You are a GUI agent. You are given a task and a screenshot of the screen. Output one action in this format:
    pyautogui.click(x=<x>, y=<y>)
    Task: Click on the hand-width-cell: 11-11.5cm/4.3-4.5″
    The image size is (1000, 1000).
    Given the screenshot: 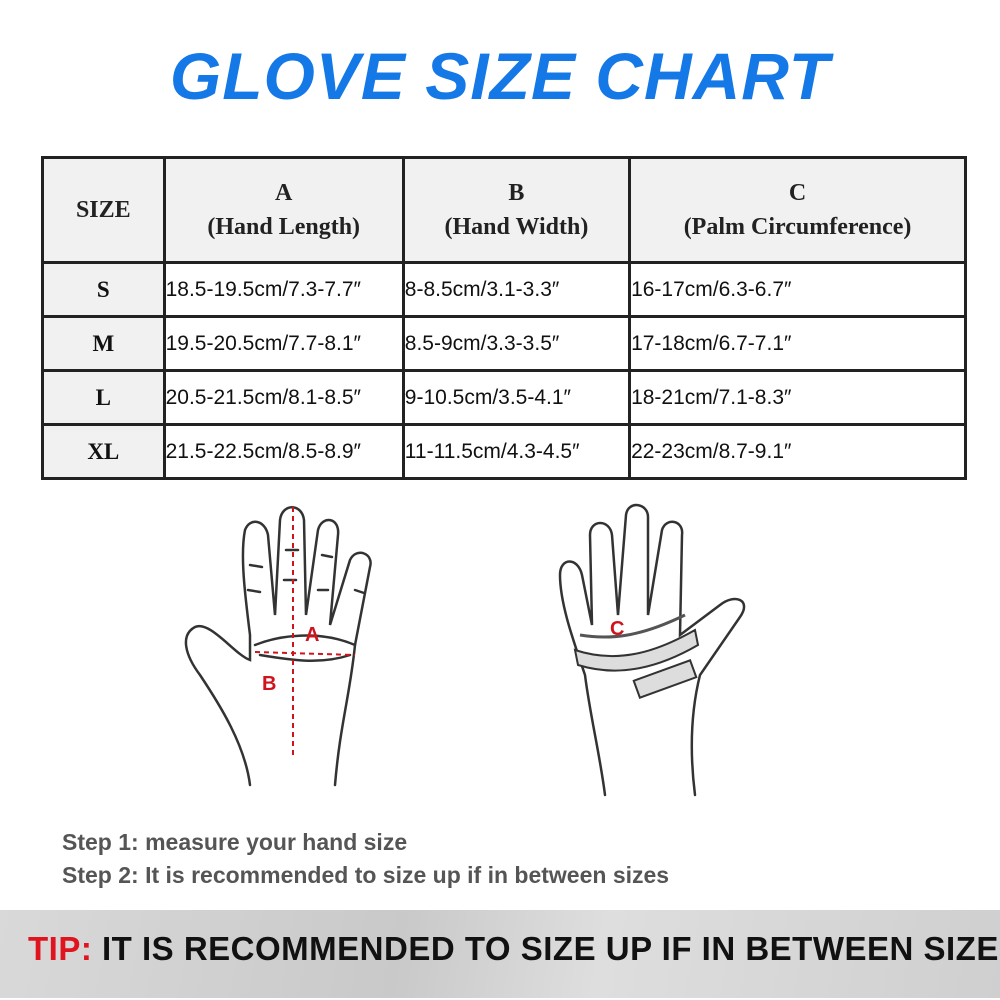 What is the action you would take?
    pyautogui.click(x=516, y=451)
    